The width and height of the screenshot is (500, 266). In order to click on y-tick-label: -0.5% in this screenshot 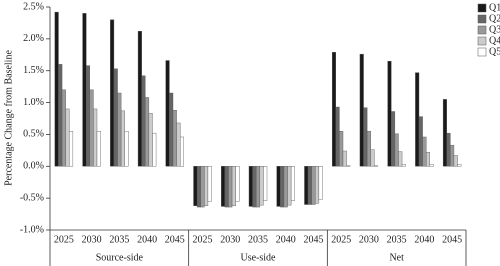, I will do `click(32, 197)`.